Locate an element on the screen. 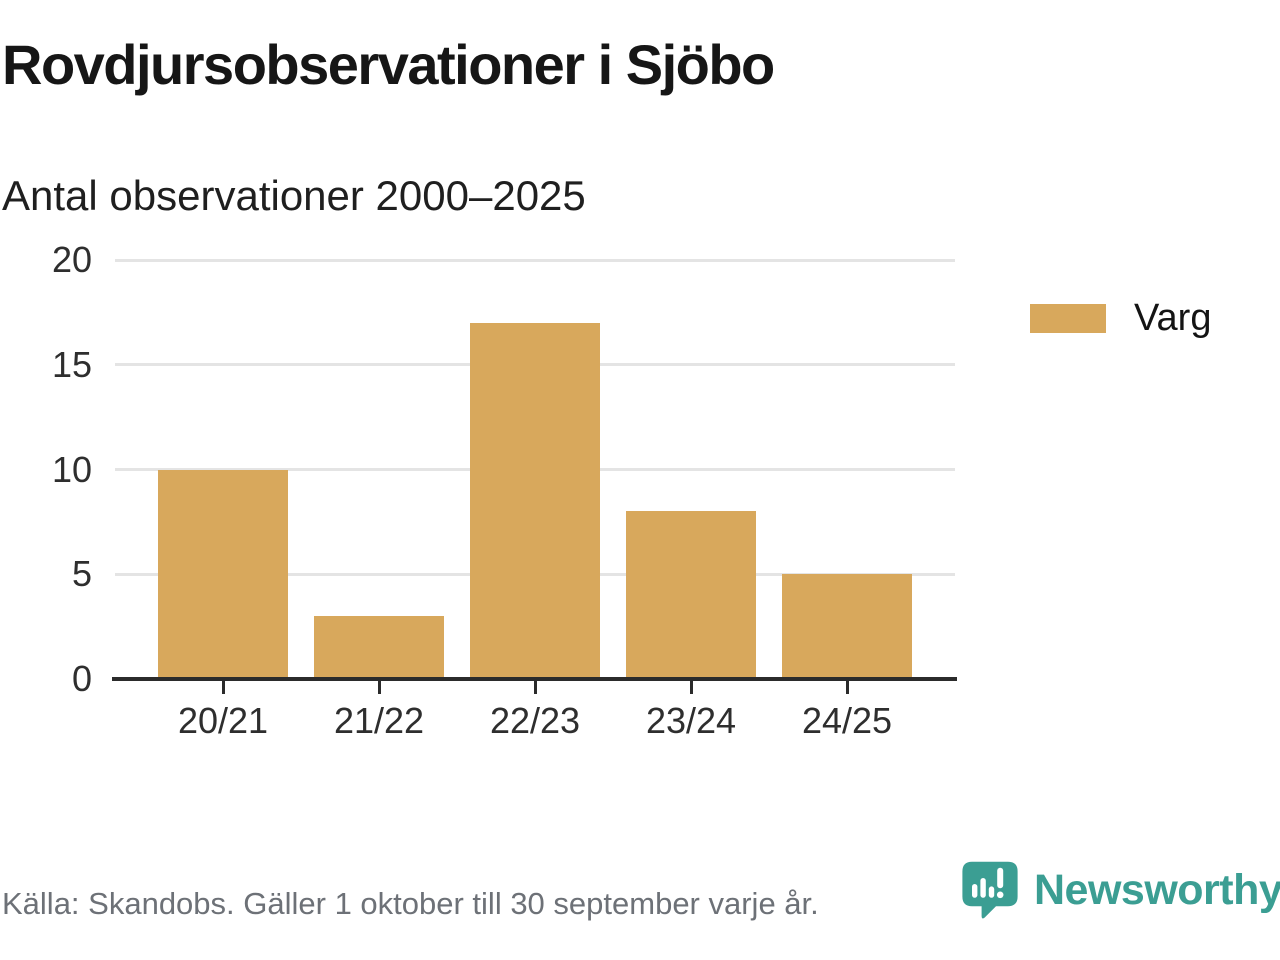  y-tick-label-10: 10 is located at coordinates (71, 469).